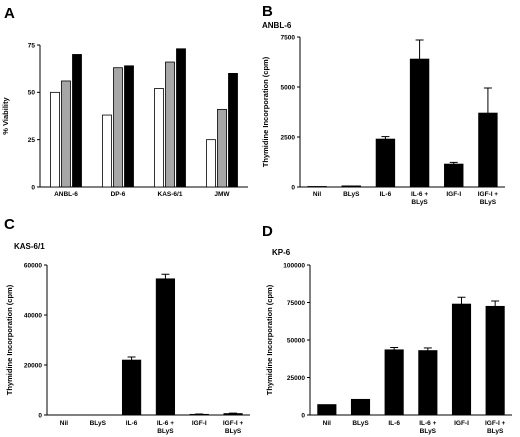 This screenshot has height=437, width=520. Describe the element at coordinates (165, 423) in the screenshot. I see `category-label-c: IL-6 +` at that location.